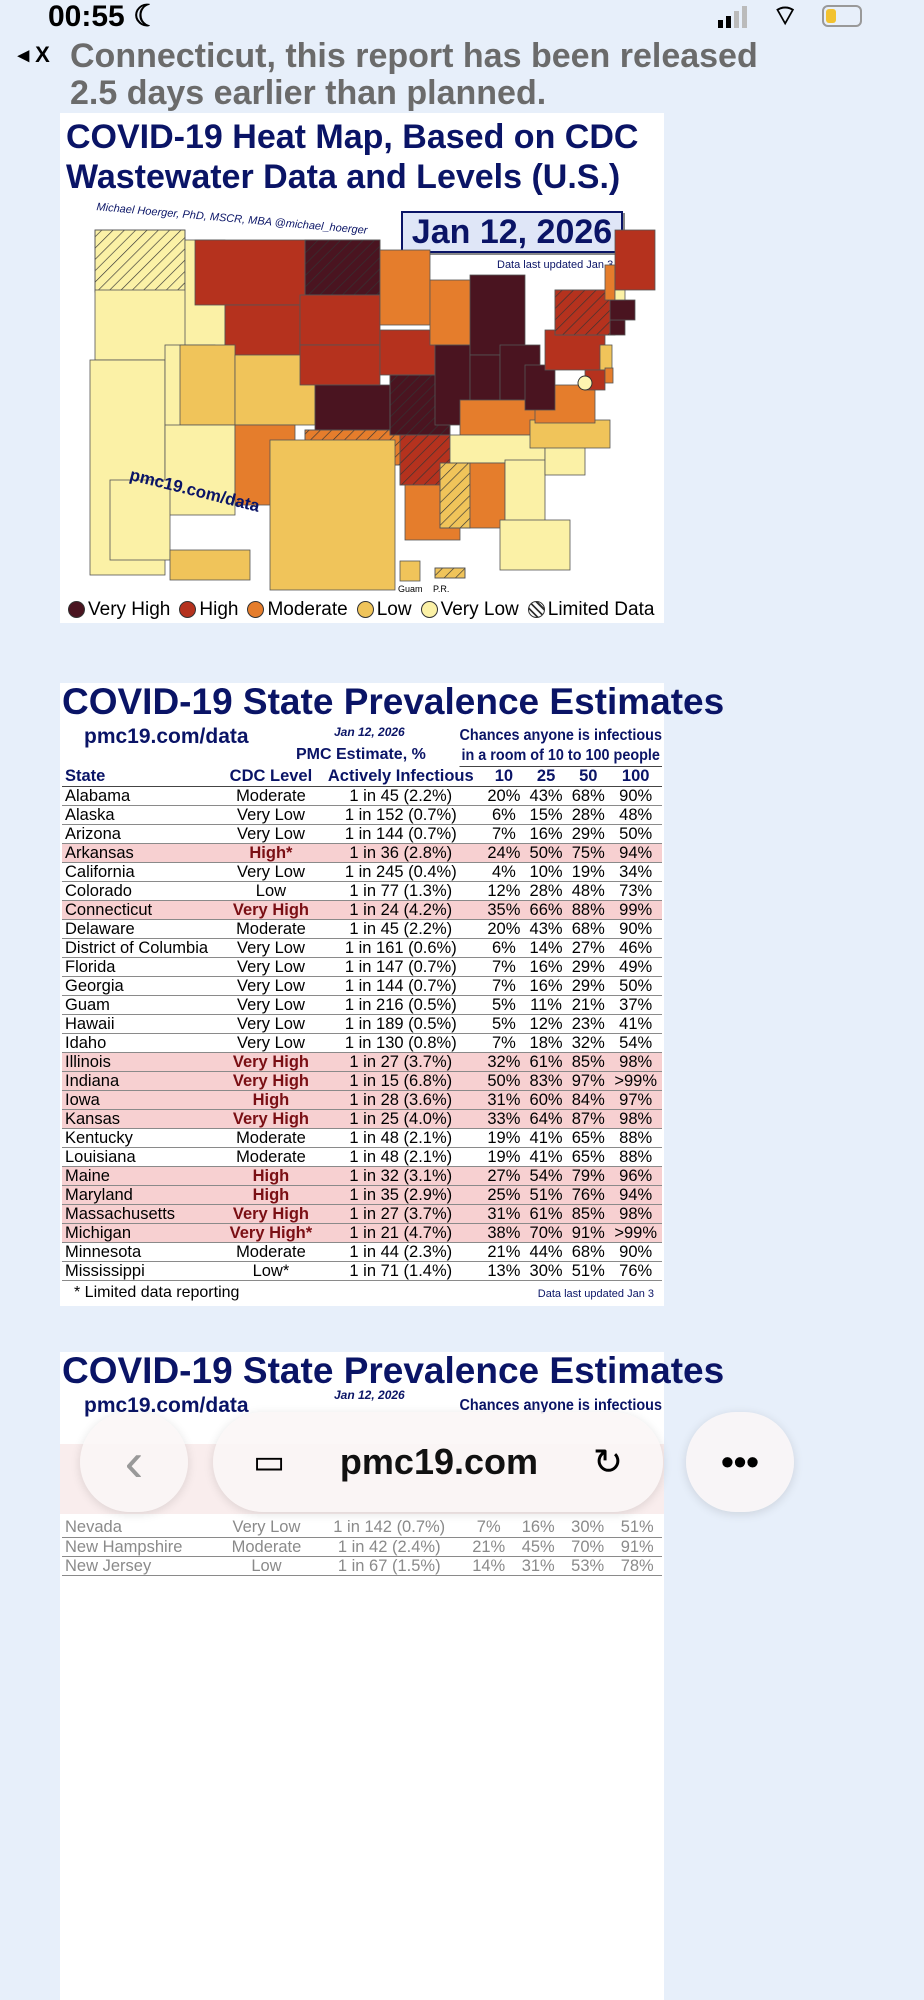 This screenshot has width=924, height=2000. What do you see at coordinates (546, 796) in the screenshot?
I see `table-cell: 43%` at bounding box center [546, 796].